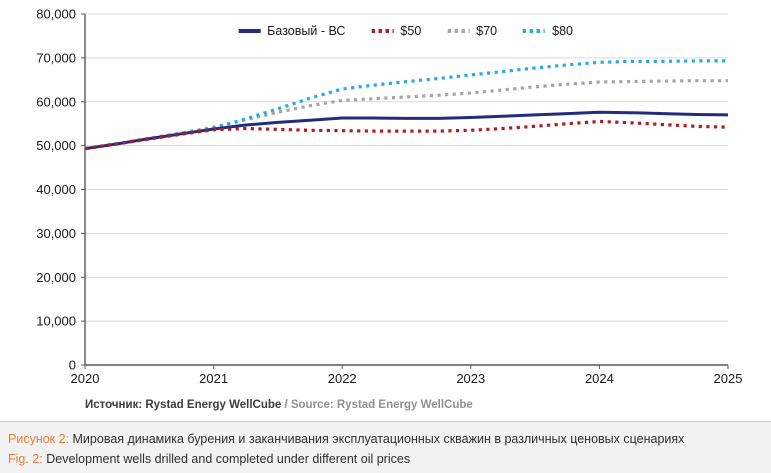 The image size is (771, 473). Describe the element at coordinates (56, 233) in the screenshot. I see `svg-text: 30,000` at that location.